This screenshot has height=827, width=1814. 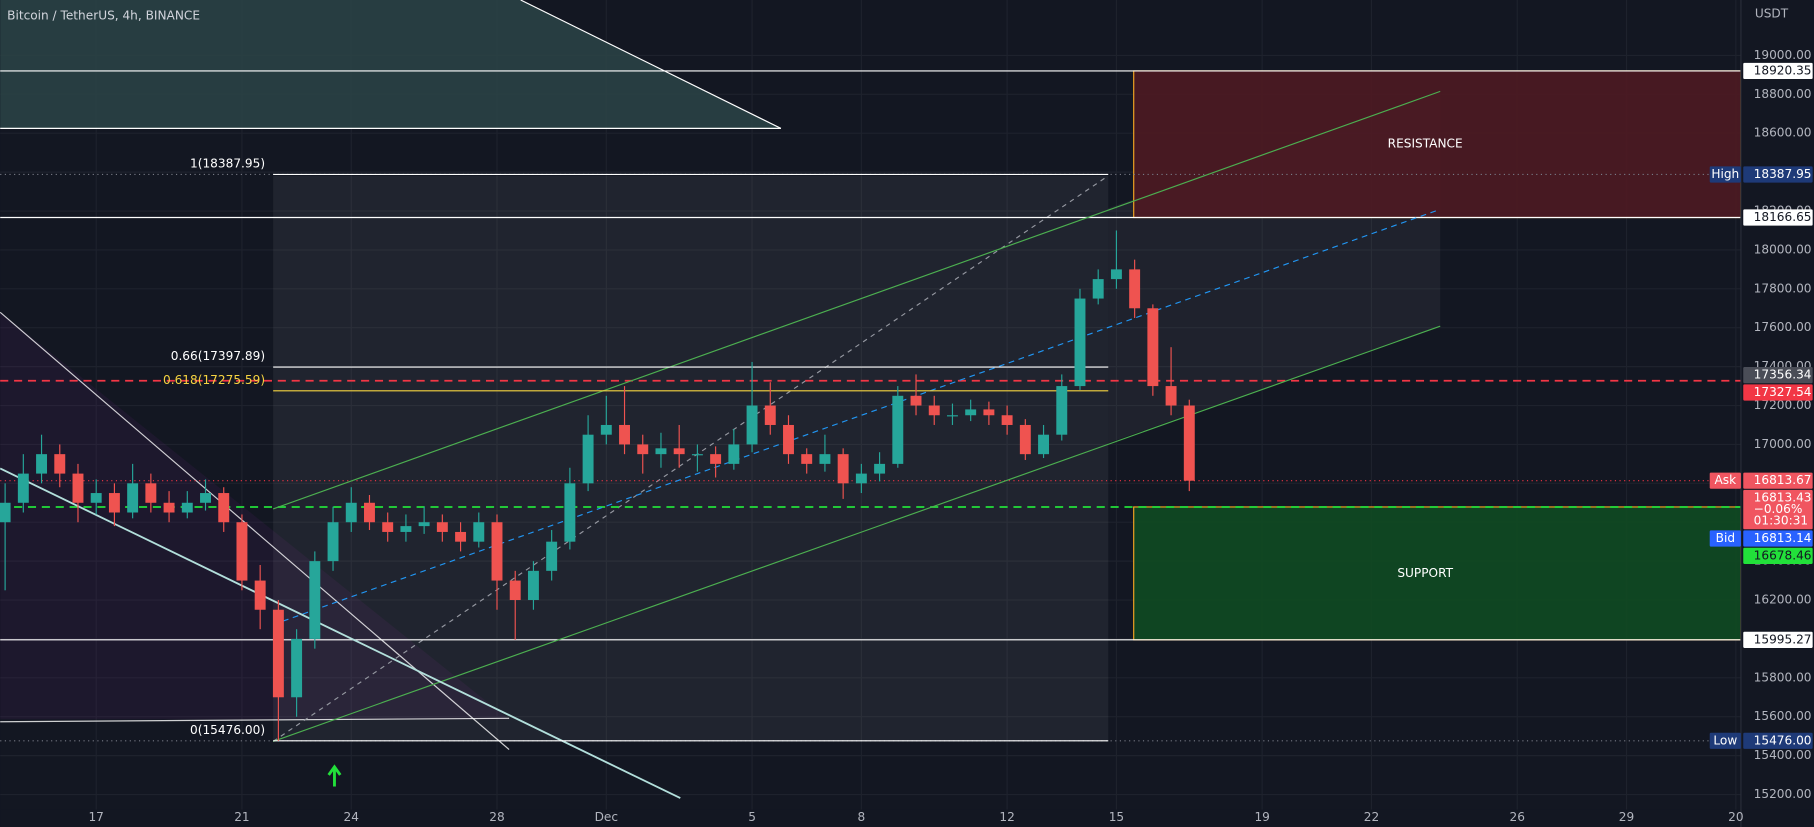 What do you see at coordinates (1006, 817) in the screenshot?
I see `x-tick-label: 12` at bounding box center [1006, 817].